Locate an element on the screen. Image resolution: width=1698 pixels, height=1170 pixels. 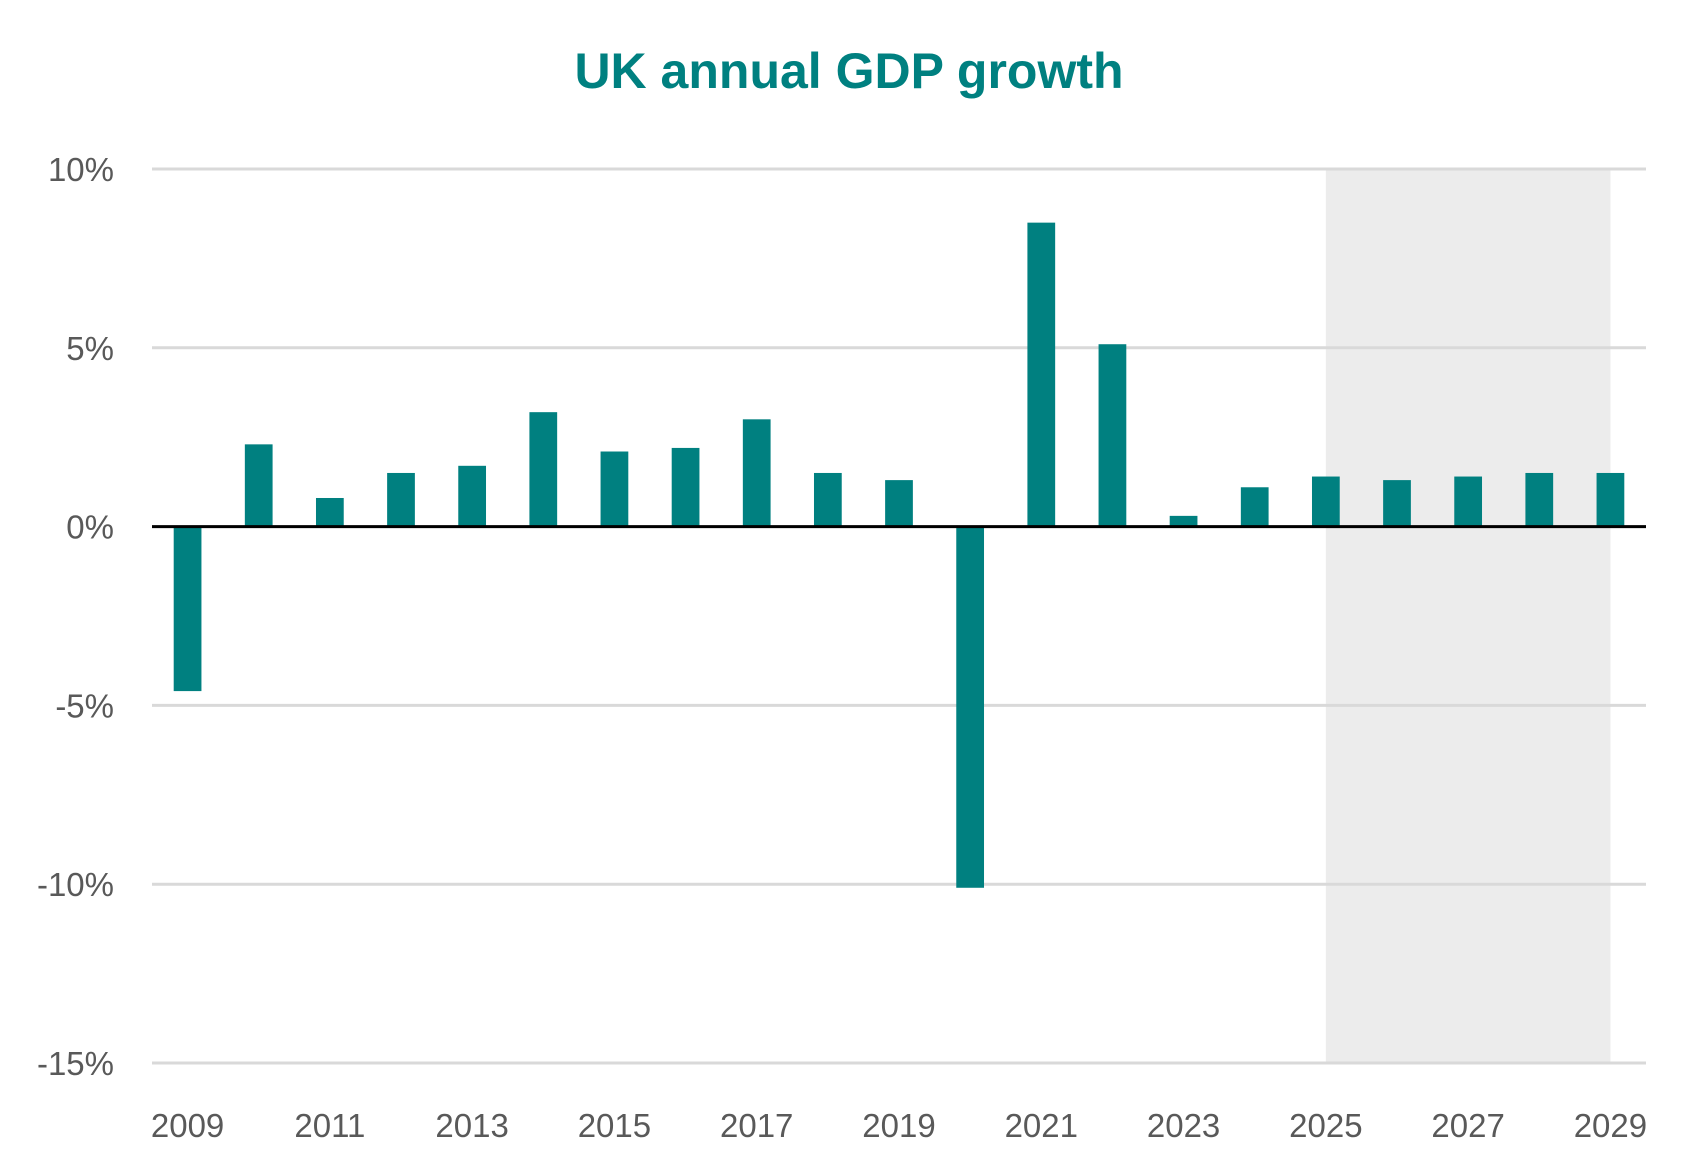
bar-2015 is located at coordinates (614, 489).